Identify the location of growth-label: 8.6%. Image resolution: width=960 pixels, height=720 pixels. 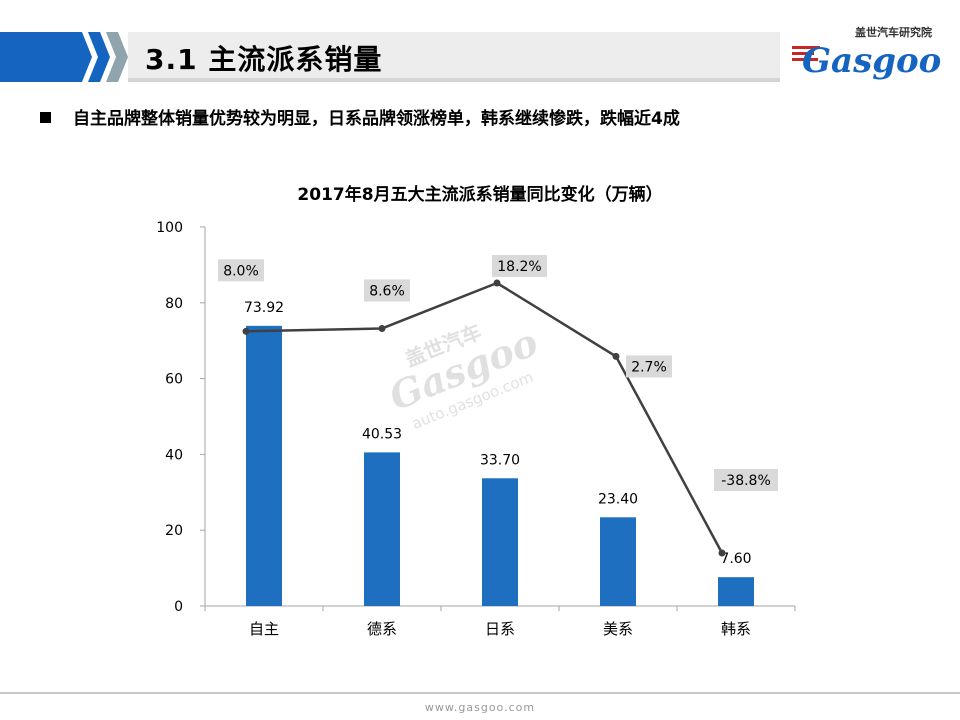
(387, 291).